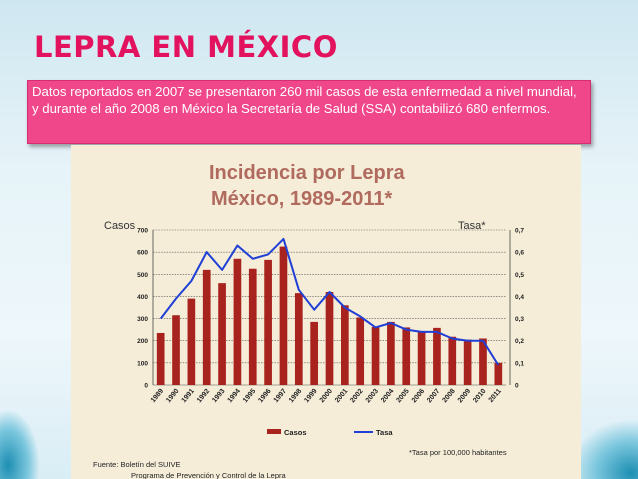 Image resolution: width=638 pixels, height=479 pixels. Describe the element at coordinates (519, 231) in the screenshot. I see `y-tick-right: 0,7` at that location.